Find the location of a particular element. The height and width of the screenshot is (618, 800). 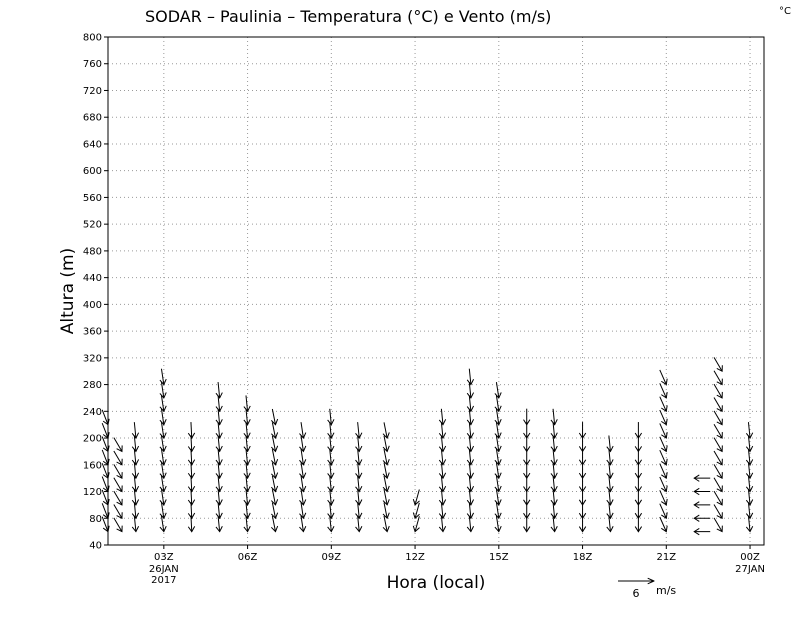

reference-speed: 6 is located at coordinates (636, 593).